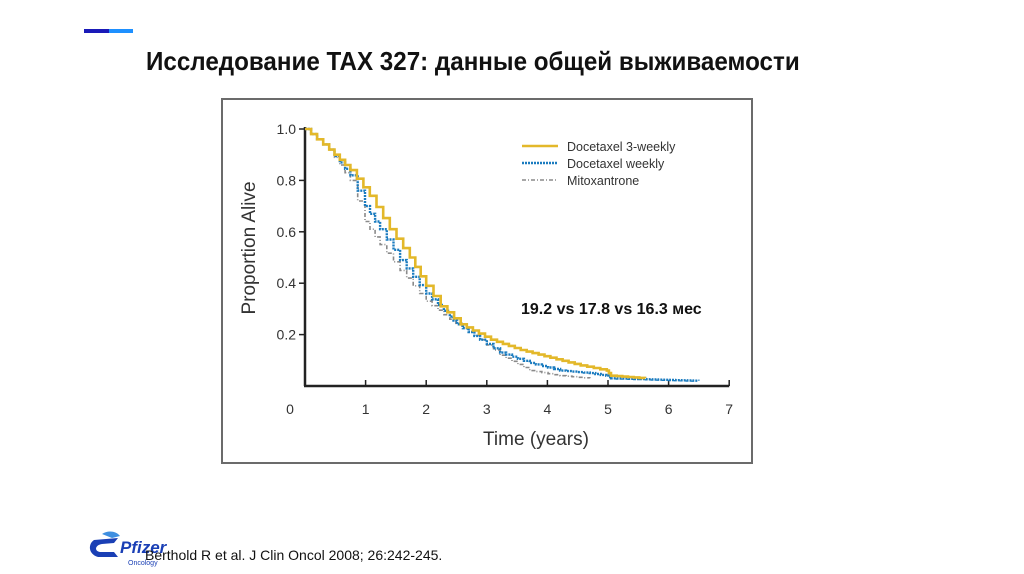 The image size is (1024, 574). I want to click on median-survival-annotation: 19.2 vs 17.8 vs 16.3 мес, so click(611, 309).